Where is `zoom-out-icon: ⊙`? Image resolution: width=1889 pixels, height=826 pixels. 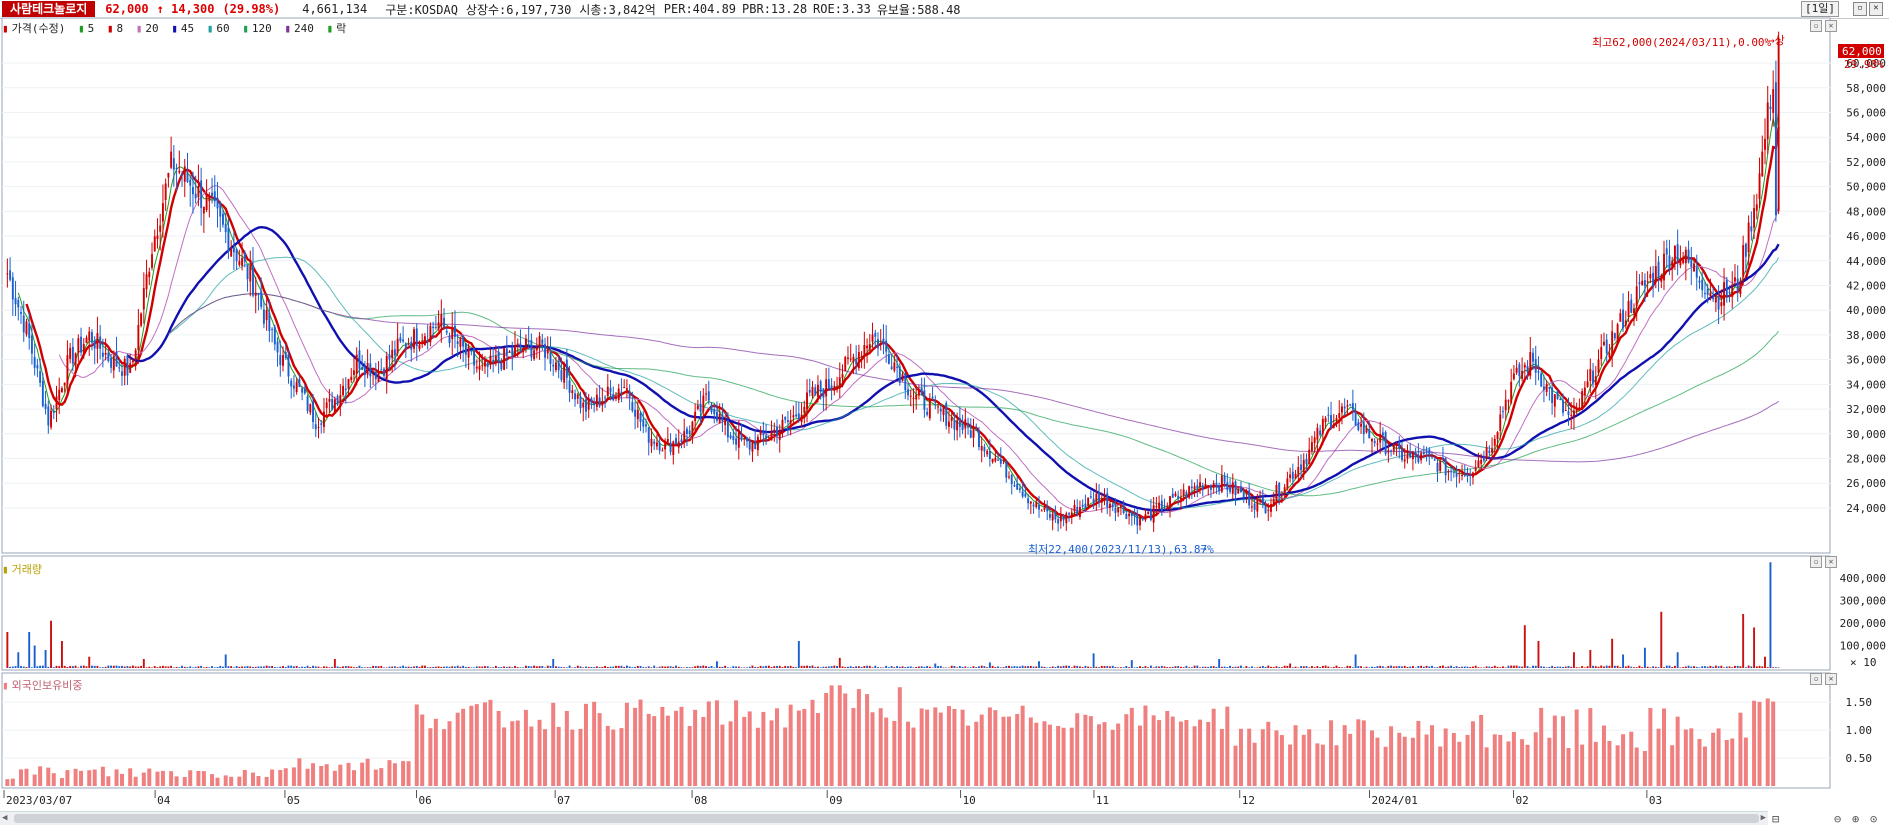 zoom-out-icon: ⊙ is located at coordinates (1874, 819).